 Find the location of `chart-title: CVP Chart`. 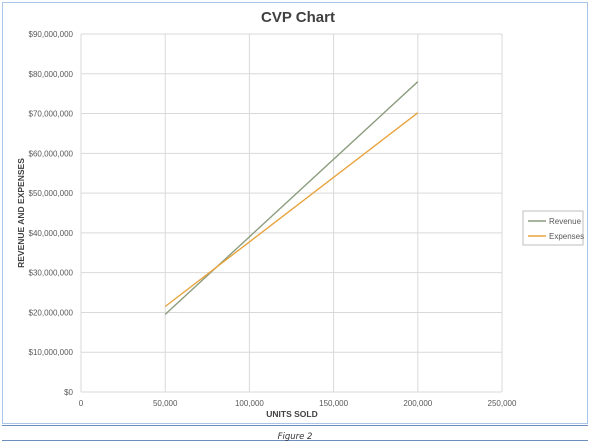

chart-title: CVP Chart is located at coordinates (298, 17).